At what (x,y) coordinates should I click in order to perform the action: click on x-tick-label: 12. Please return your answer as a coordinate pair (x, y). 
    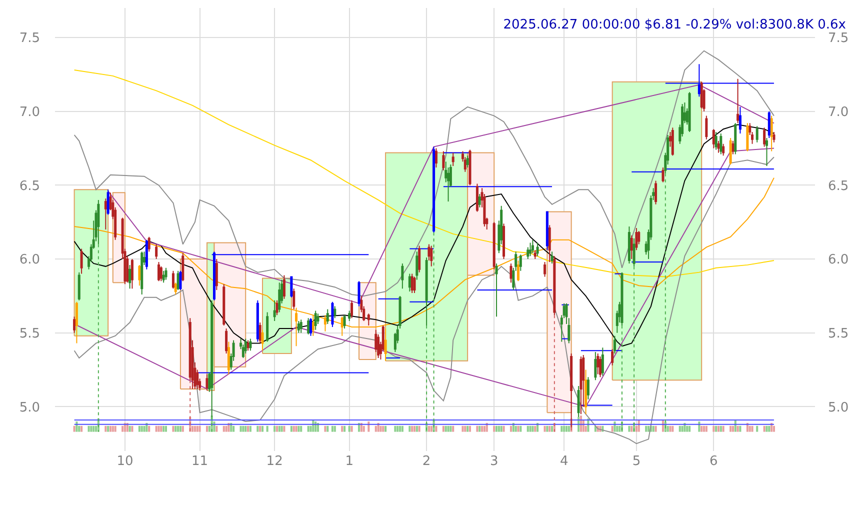
    Looking at the image, I should click on (274, 461).